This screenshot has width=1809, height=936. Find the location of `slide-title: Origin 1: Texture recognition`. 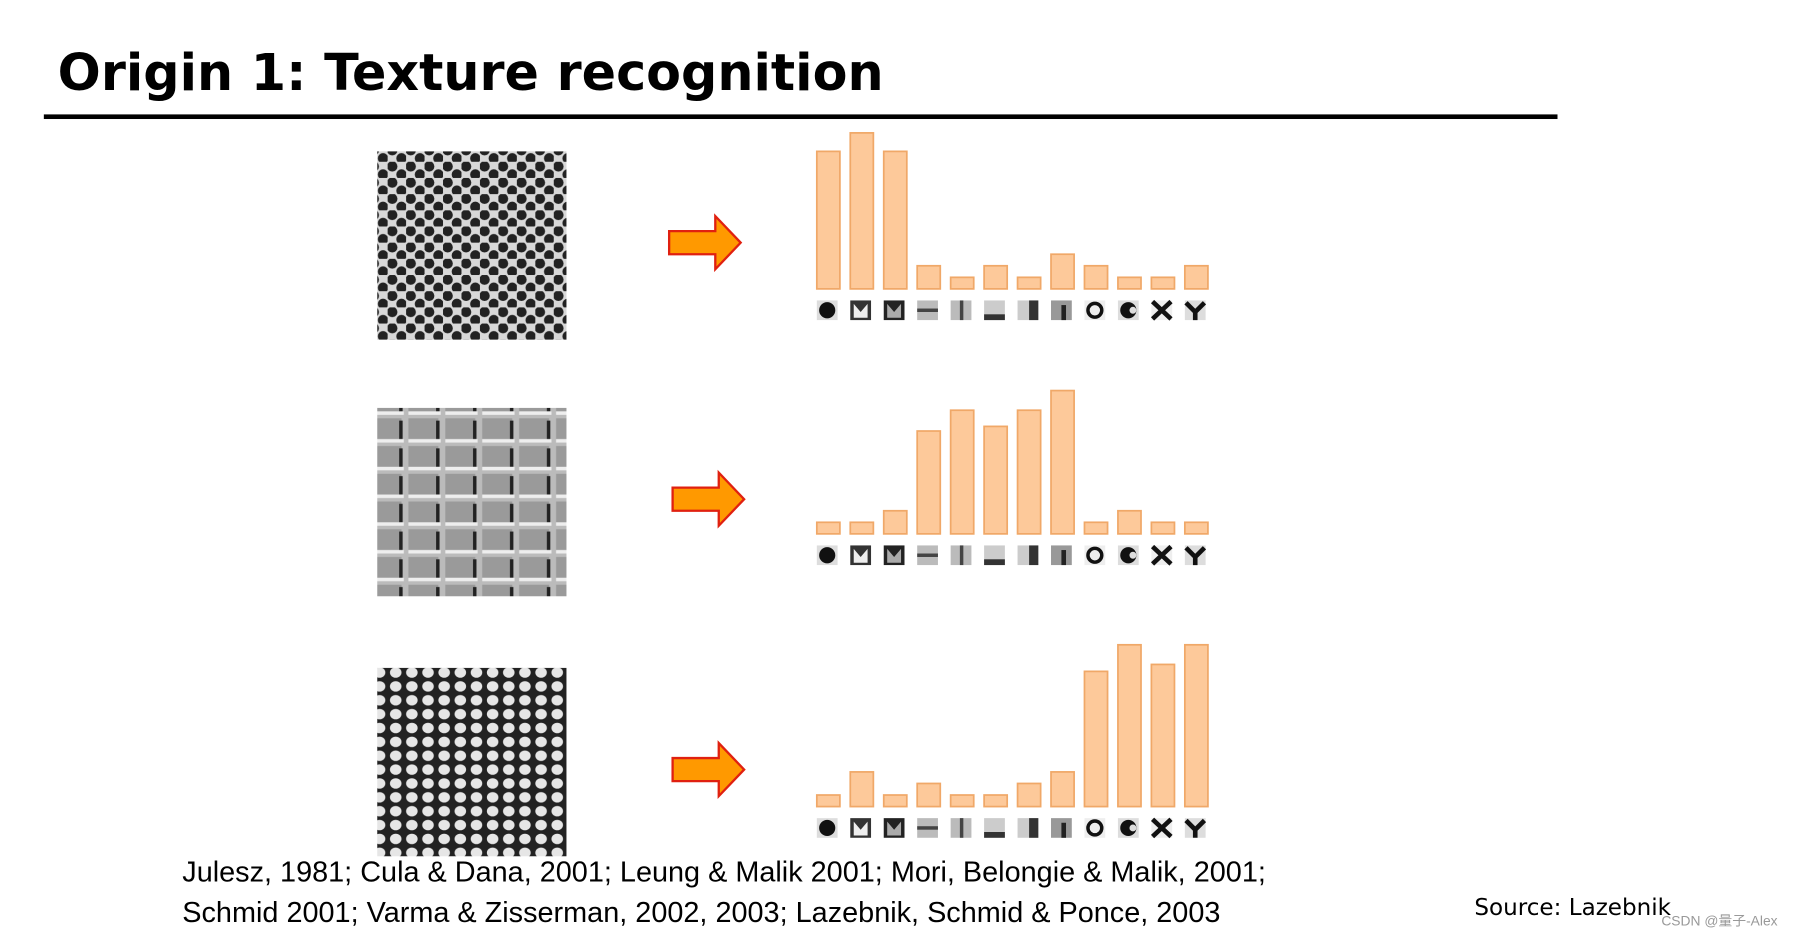

slide-title: Origin 1: Texture recognition is located at coordinates (471, 72).